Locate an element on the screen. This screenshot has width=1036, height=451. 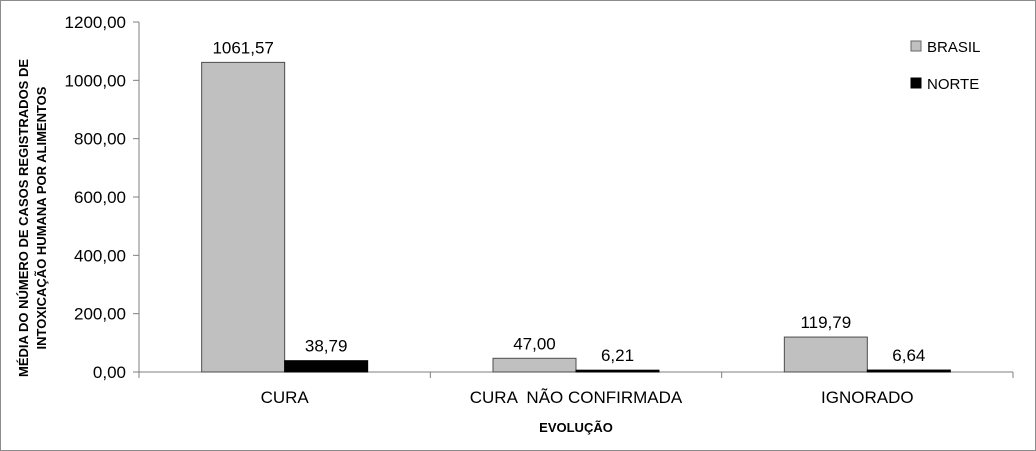
data-label-brasil: 119,79 is located at coordinates (825, 322).